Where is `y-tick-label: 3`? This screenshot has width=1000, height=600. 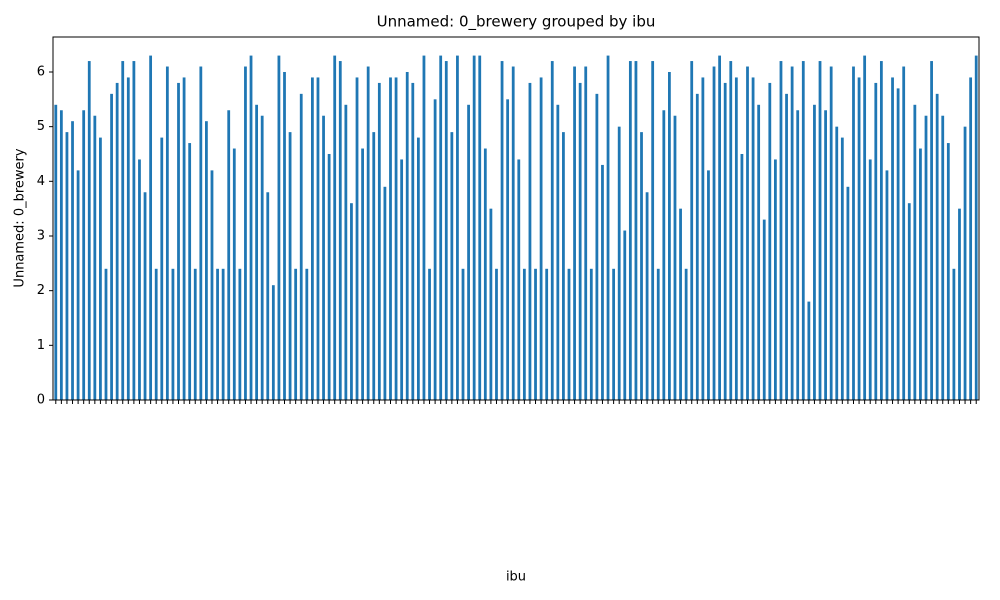 y-tick-label: 3 is located at coordinates (41, 235).